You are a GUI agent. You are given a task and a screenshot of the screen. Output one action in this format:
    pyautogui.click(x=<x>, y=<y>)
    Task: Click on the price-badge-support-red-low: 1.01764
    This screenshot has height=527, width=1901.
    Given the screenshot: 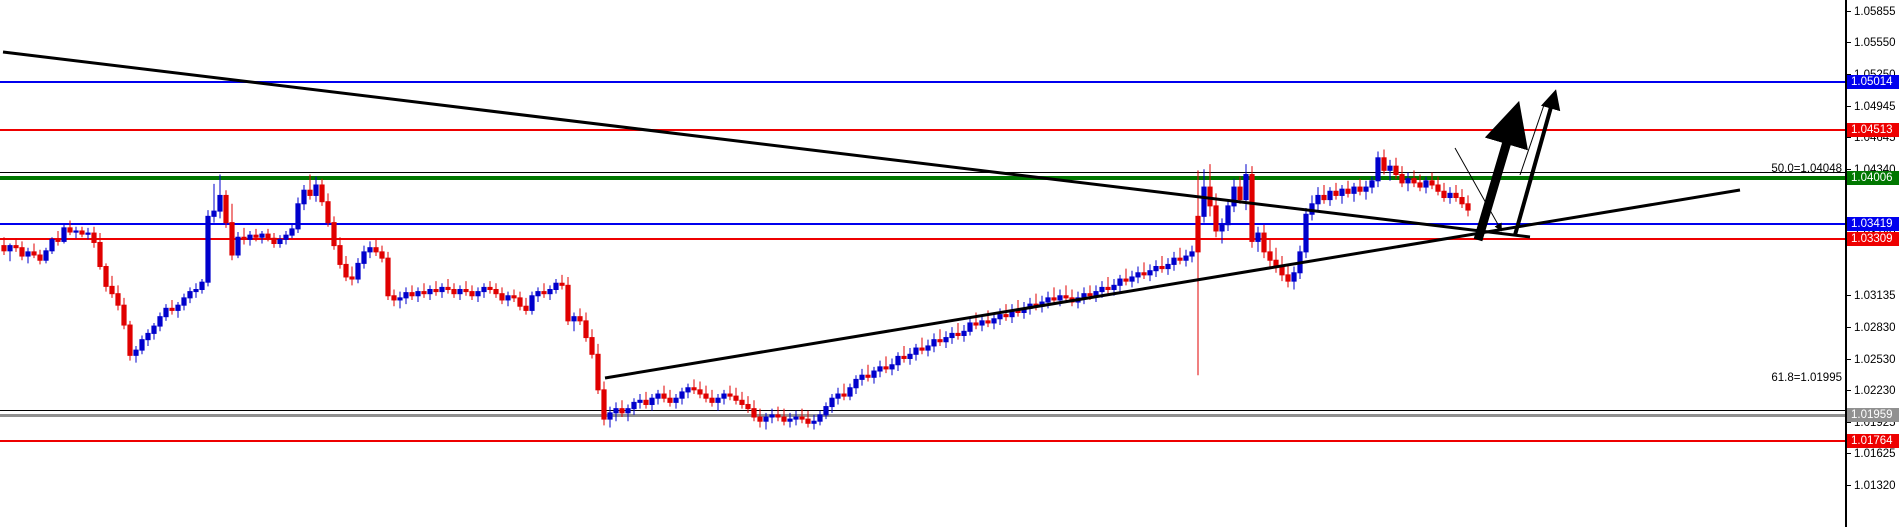 What is the action you would take?
    pyautogui.click(x=1873, y=441)
    